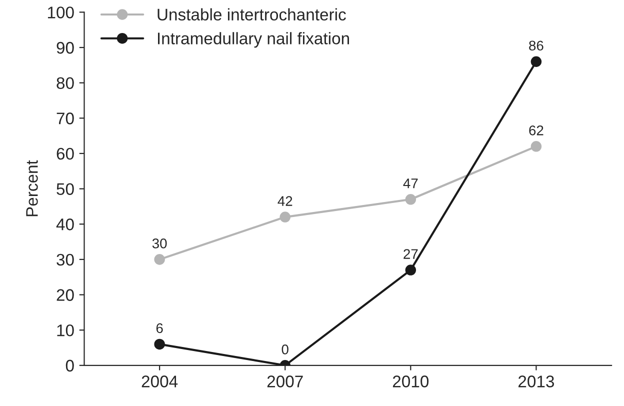 The image size is (624, 406). I want to click on y-tick-label: 20, so click(65, 295).